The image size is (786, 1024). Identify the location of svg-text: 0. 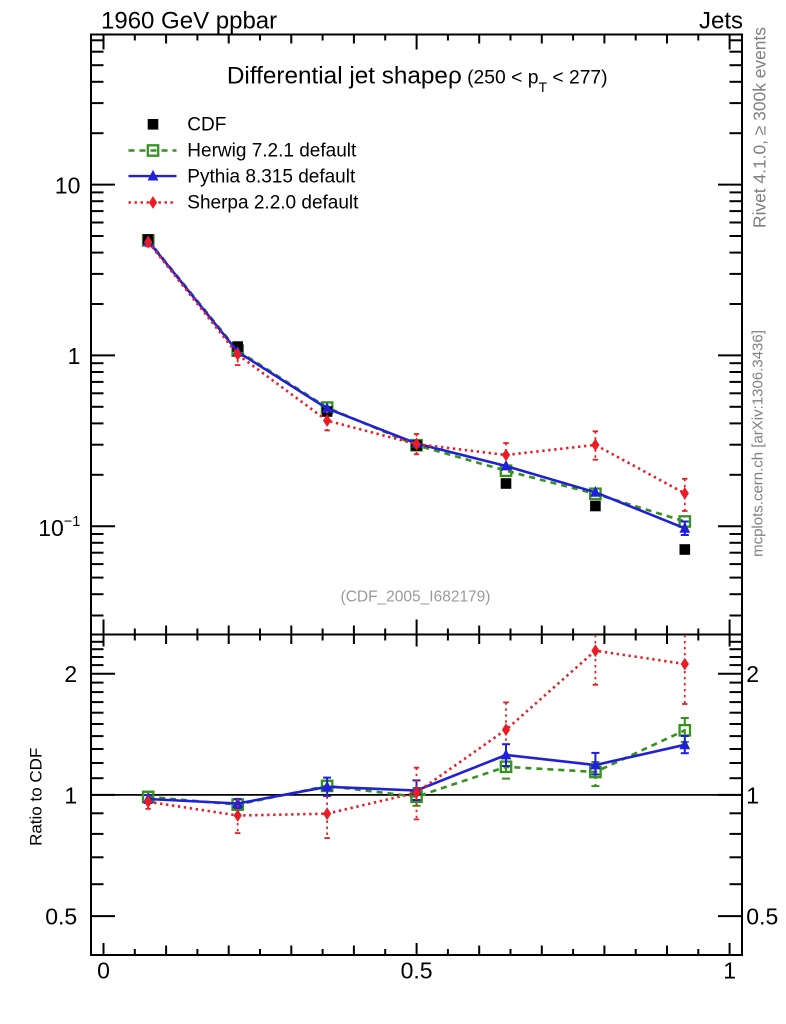
(103, 971).